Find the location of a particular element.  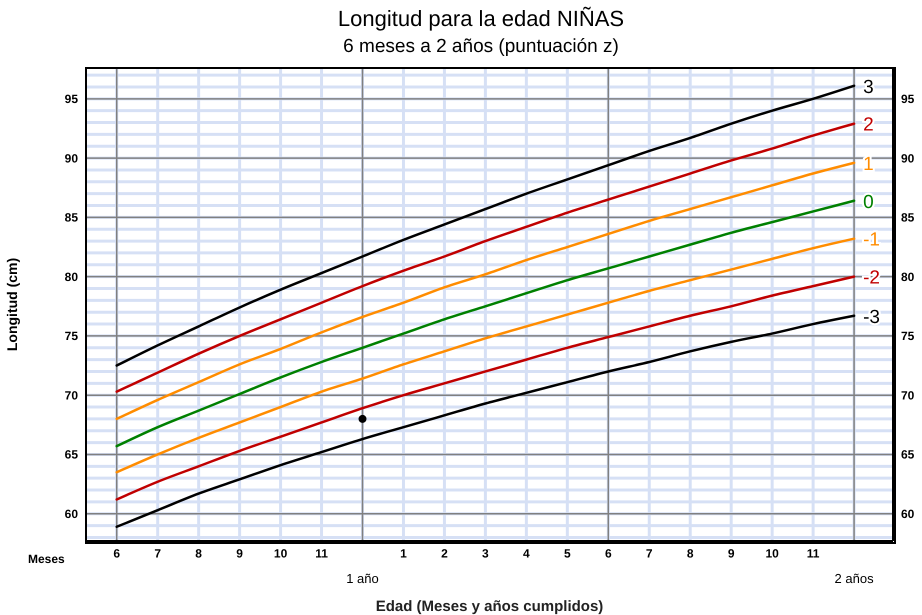

series-label: -3 is located at coordinates (871, 317).